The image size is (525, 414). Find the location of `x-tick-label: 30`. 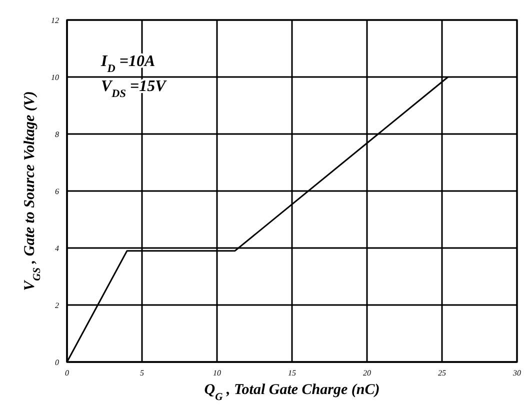

x-tick-label: 30 is located at coordinates (516, 373).